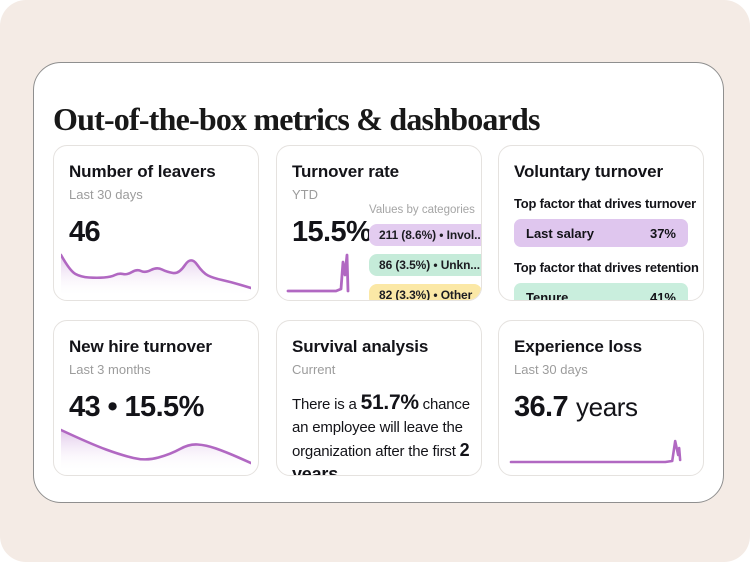 The height and width of the screenshot is (562, 750). Describe the element at coordinates (381, 458) in the screenshot. I see `survival-duration-value: 2 years` at that location.